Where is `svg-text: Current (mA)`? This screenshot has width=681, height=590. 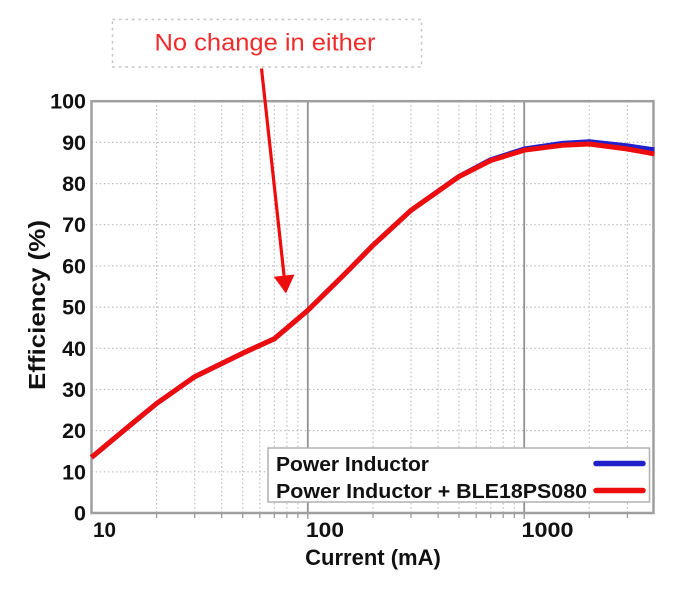
svg-text: Current (mA) is located at coordinates (373, 557).